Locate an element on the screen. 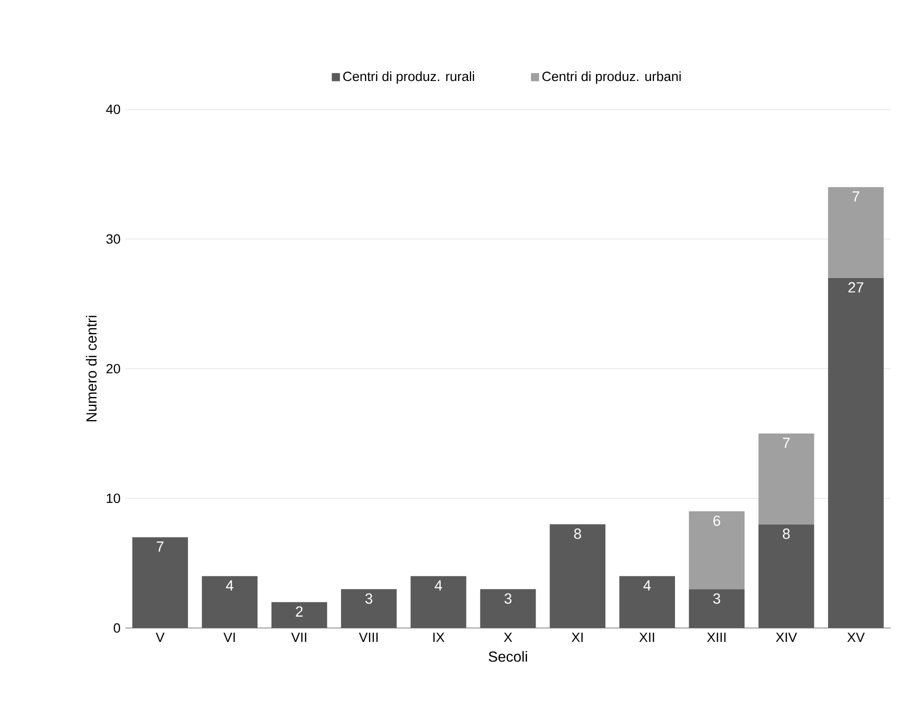  y-tick-label: 10 is located at coordinates (113, 499).